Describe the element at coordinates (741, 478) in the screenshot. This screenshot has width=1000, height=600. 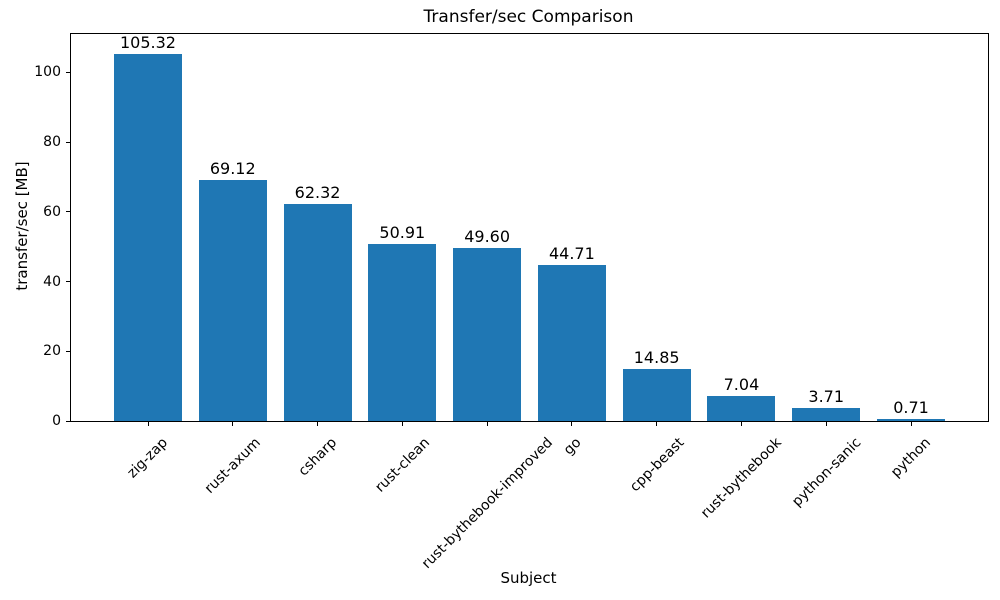
I see `x-tick-label: rust-bythebook` at that location.